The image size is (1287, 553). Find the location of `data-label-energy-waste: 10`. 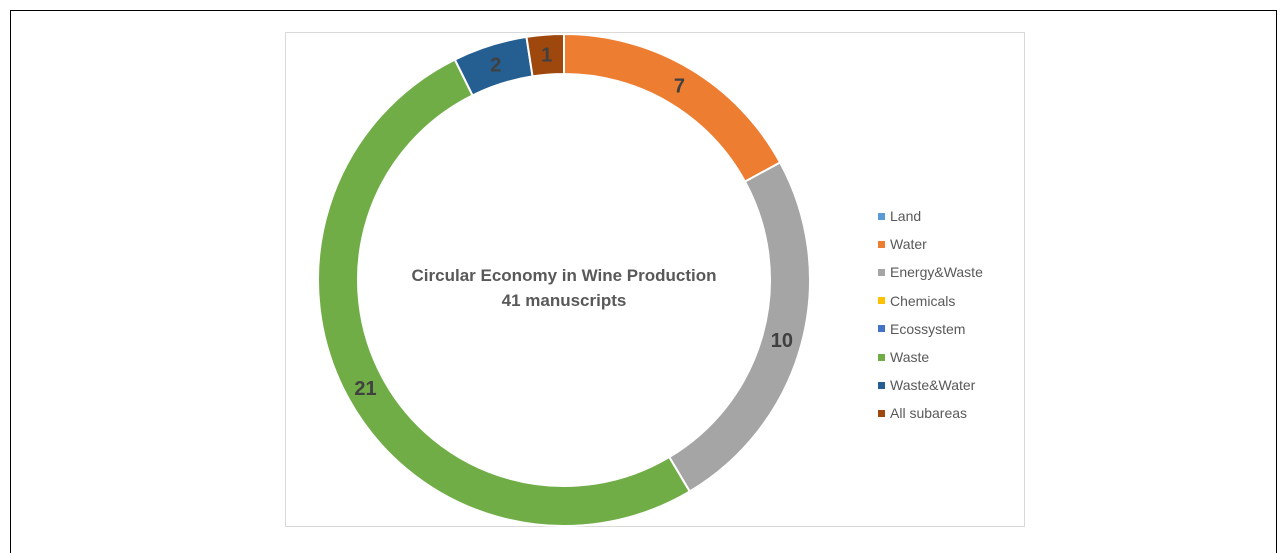

data-label-energy-waste: 10 is located at coordinates (782, 341).